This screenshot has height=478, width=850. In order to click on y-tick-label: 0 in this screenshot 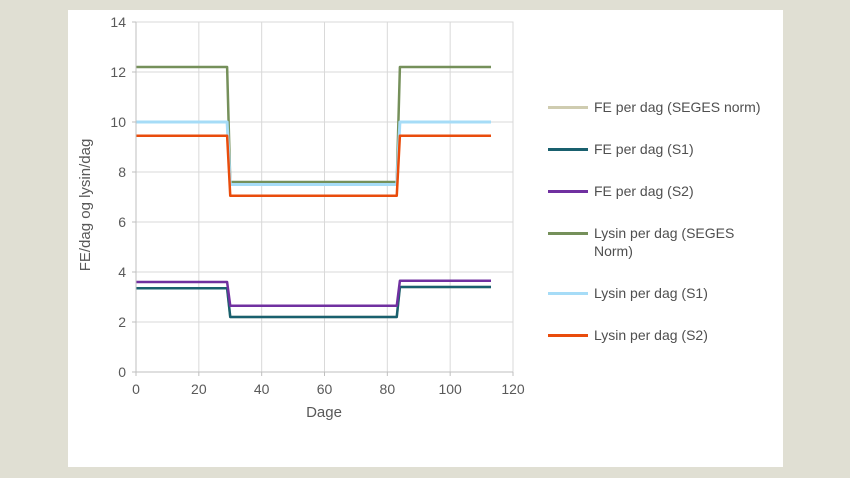, I will do `click(122, 372)`.